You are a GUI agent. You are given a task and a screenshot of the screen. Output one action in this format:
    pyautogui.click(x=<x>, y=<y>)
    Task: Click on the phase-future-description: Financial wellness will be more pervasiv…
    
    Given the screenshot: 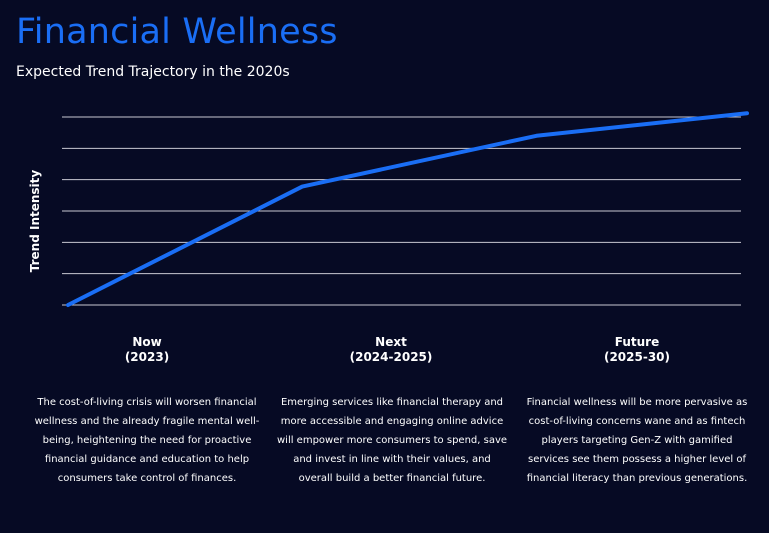 What is the action you would take?
    pyautogui.click(x=637, y=440)
    